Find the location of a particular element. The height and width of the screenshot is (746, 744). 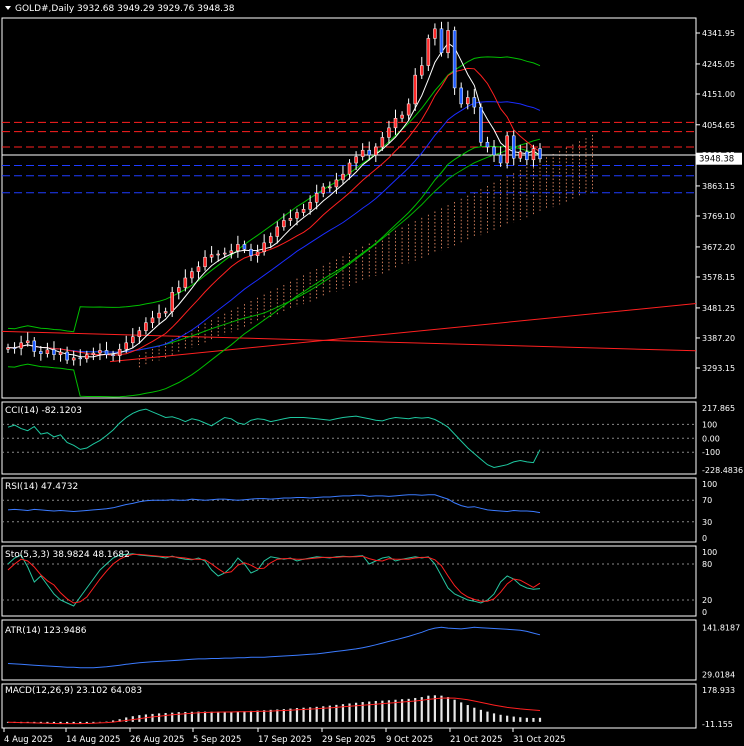

macd-panel: 178.933 -11.155 is located at coordinates (368, 706).